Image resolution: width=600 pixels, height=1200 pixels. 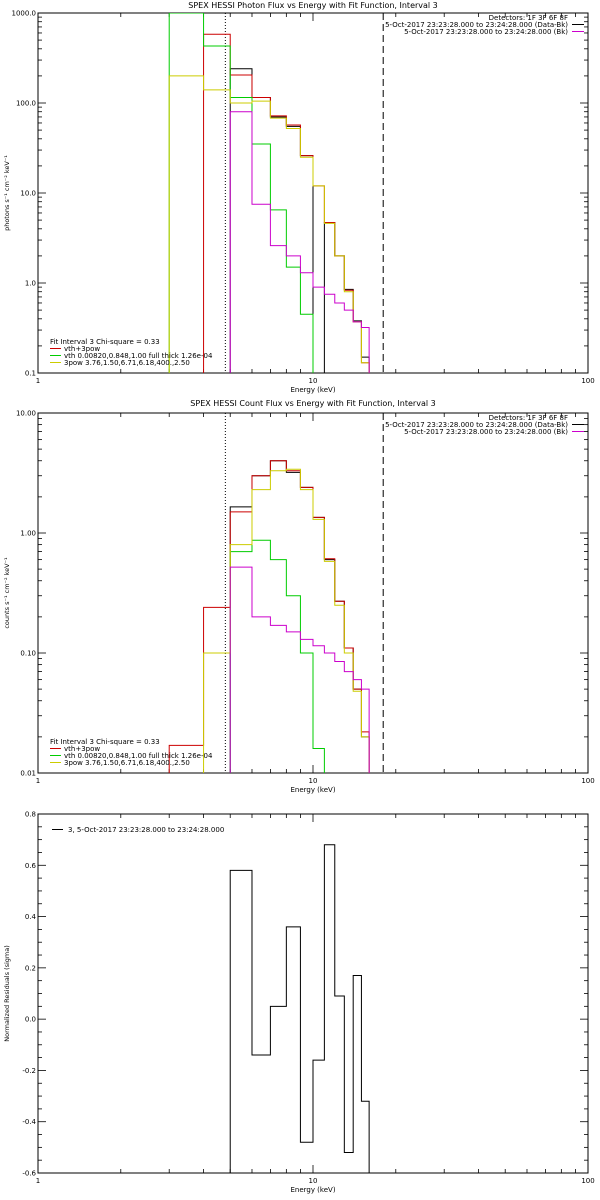 What do you see at coordinates (26, 414) in the screenshot?
I see `y-tick-label: 10.00` at bounding box center [26, 414].